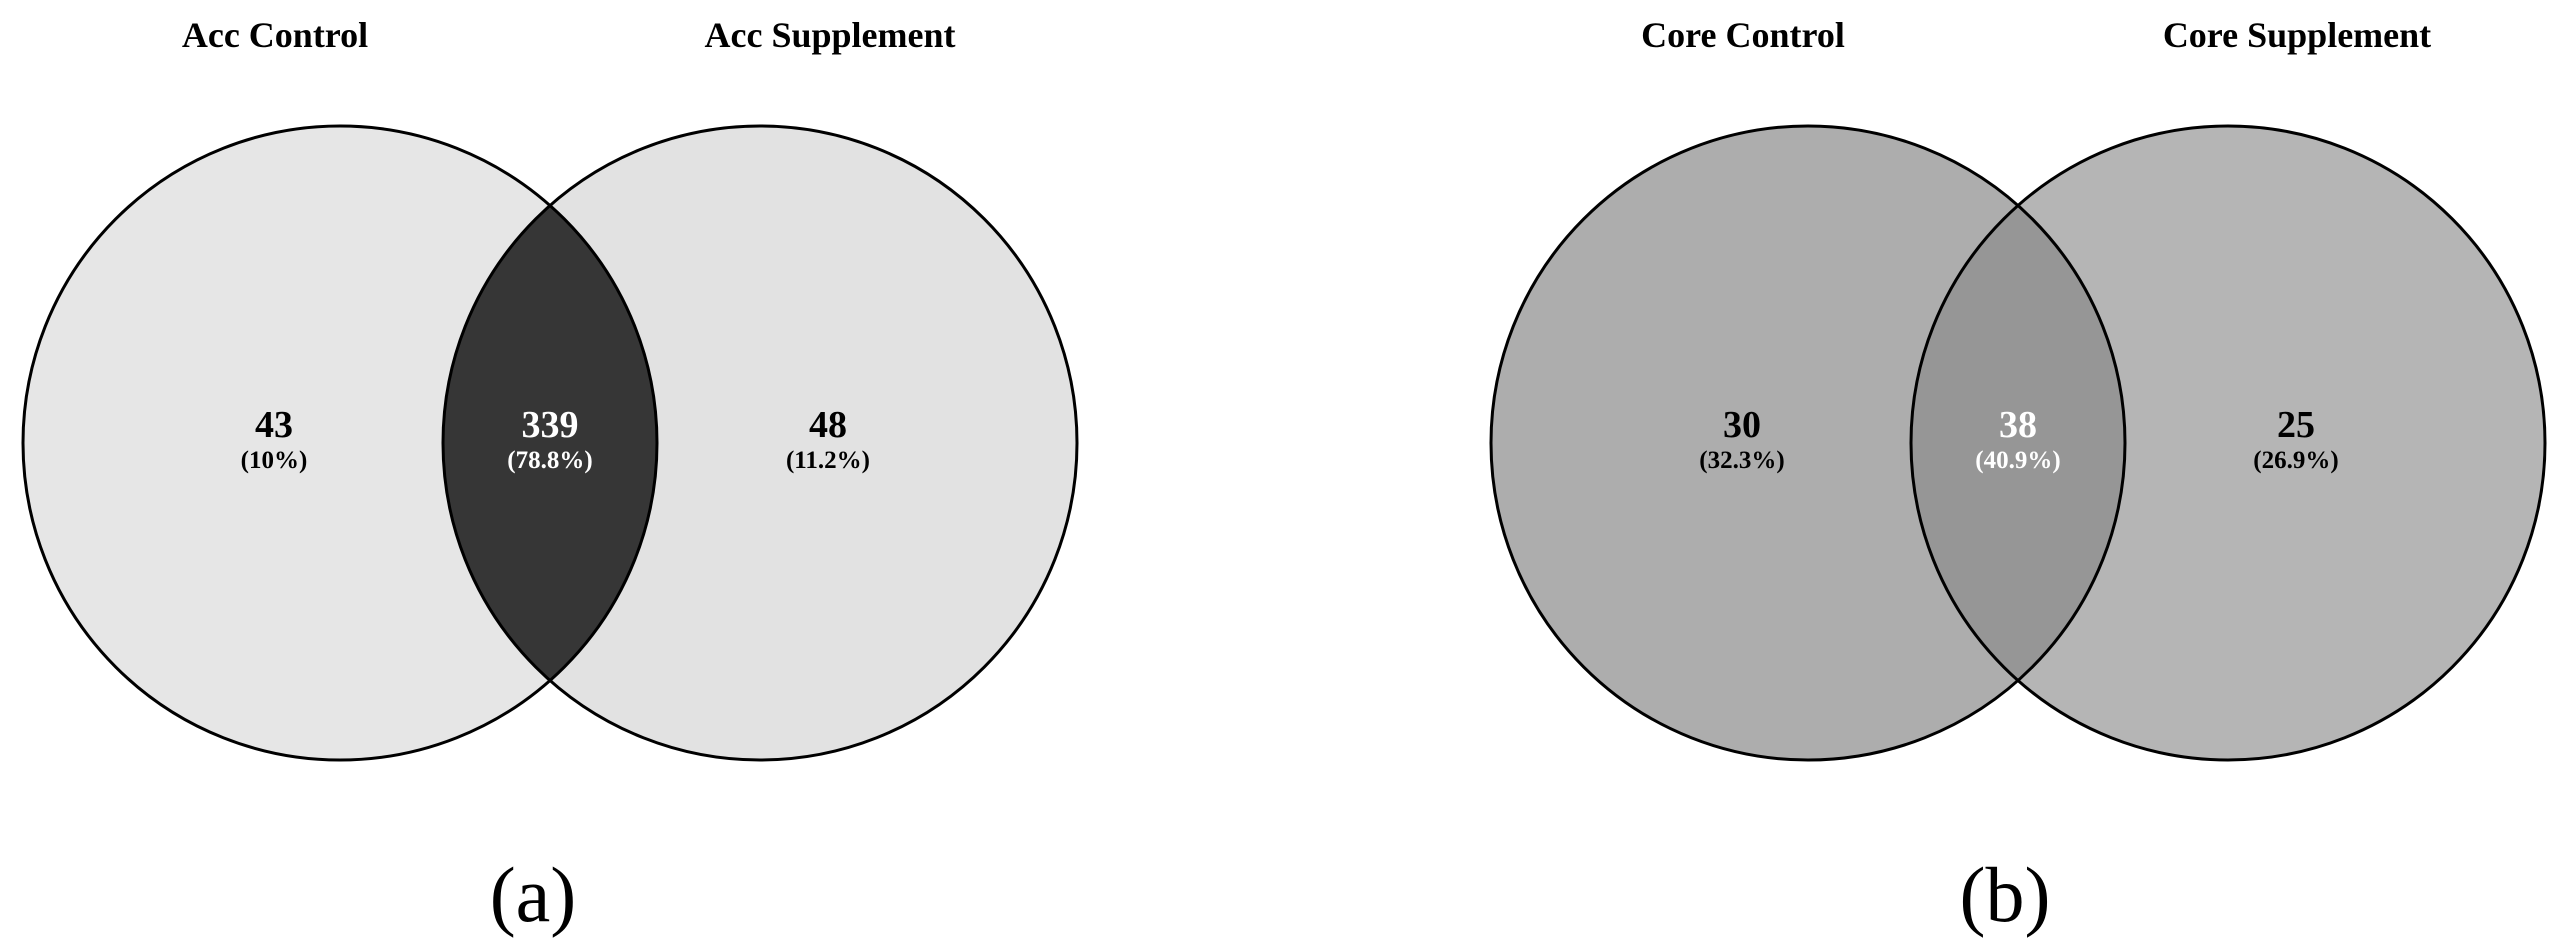 The image size is (2571, 951). Describe the element at coordinates (828, 460) in the screenshot. I see `right-only-percent: (11.2%)` at that location.